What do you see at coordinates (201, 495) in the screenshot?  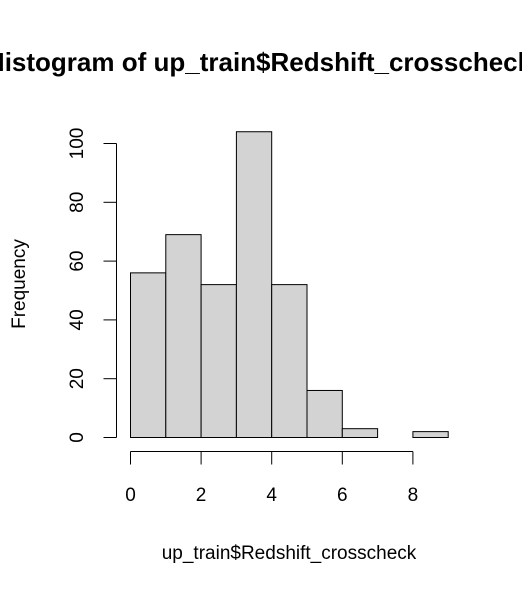 I see `x-tick-label-1: 2` at bounding box center [201, 495].